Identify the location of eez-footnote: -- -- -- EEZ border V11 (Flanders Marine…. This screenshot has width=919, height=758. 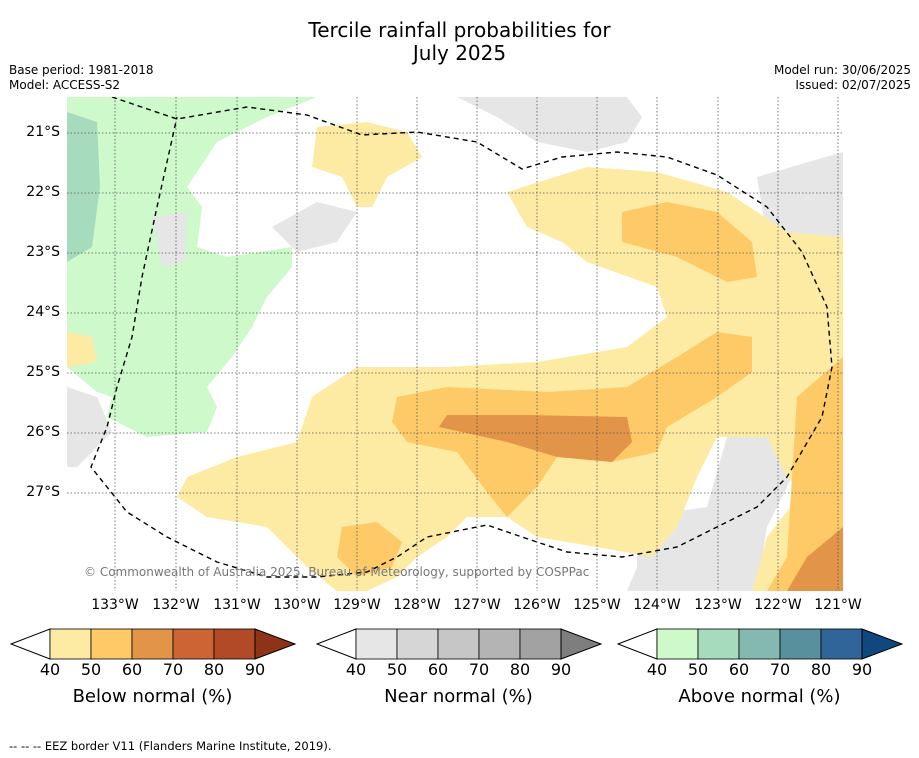
(170, 746).